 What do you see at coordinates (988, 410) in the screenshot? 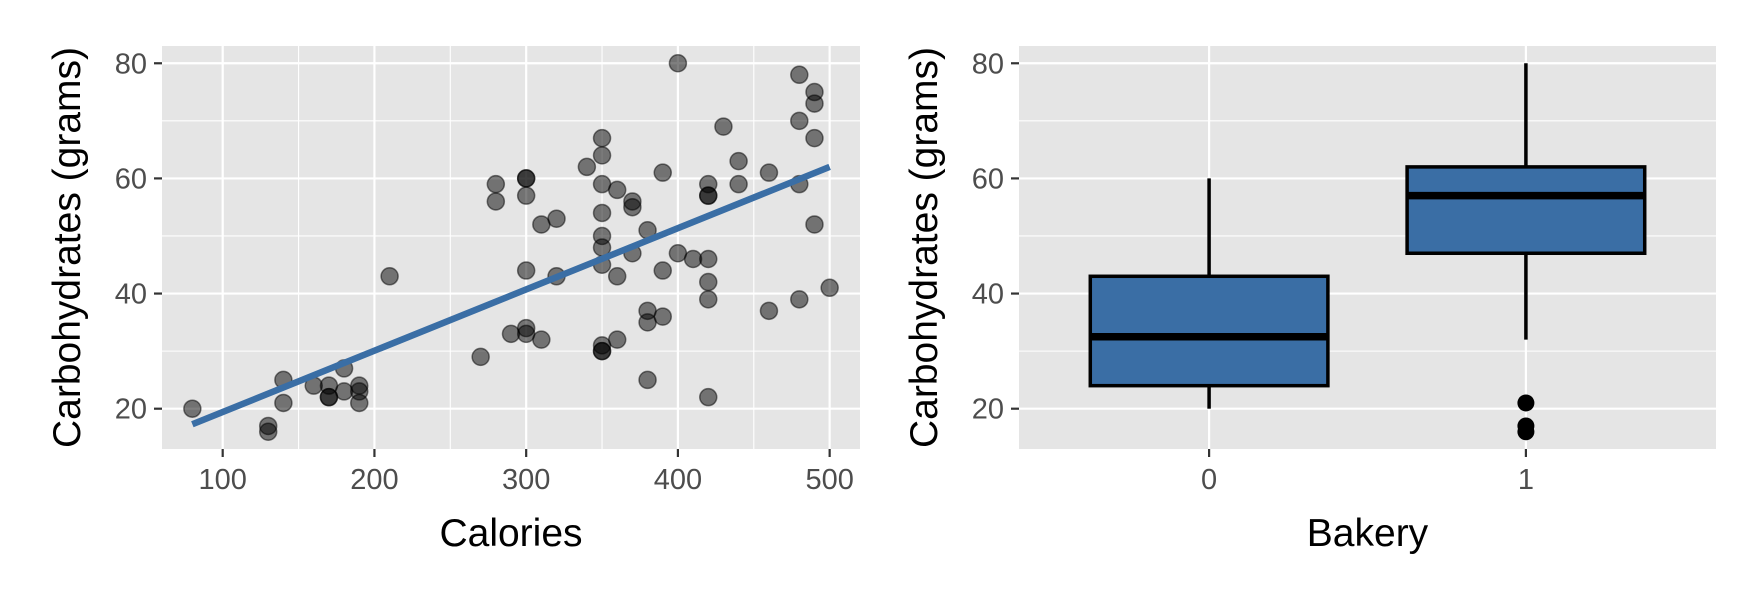
I see `boxplot-y-tick-label: 20` at bounding box center [988, 410].